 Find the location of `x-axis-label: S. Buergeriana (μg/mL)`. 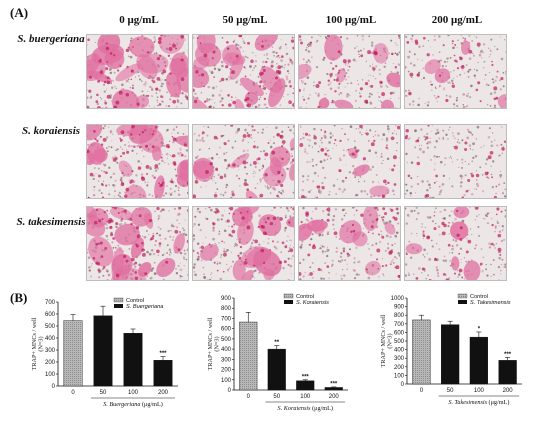

x-axis-label: S. Buergeriana (μg/mL) is located at coordinates (133, 404).